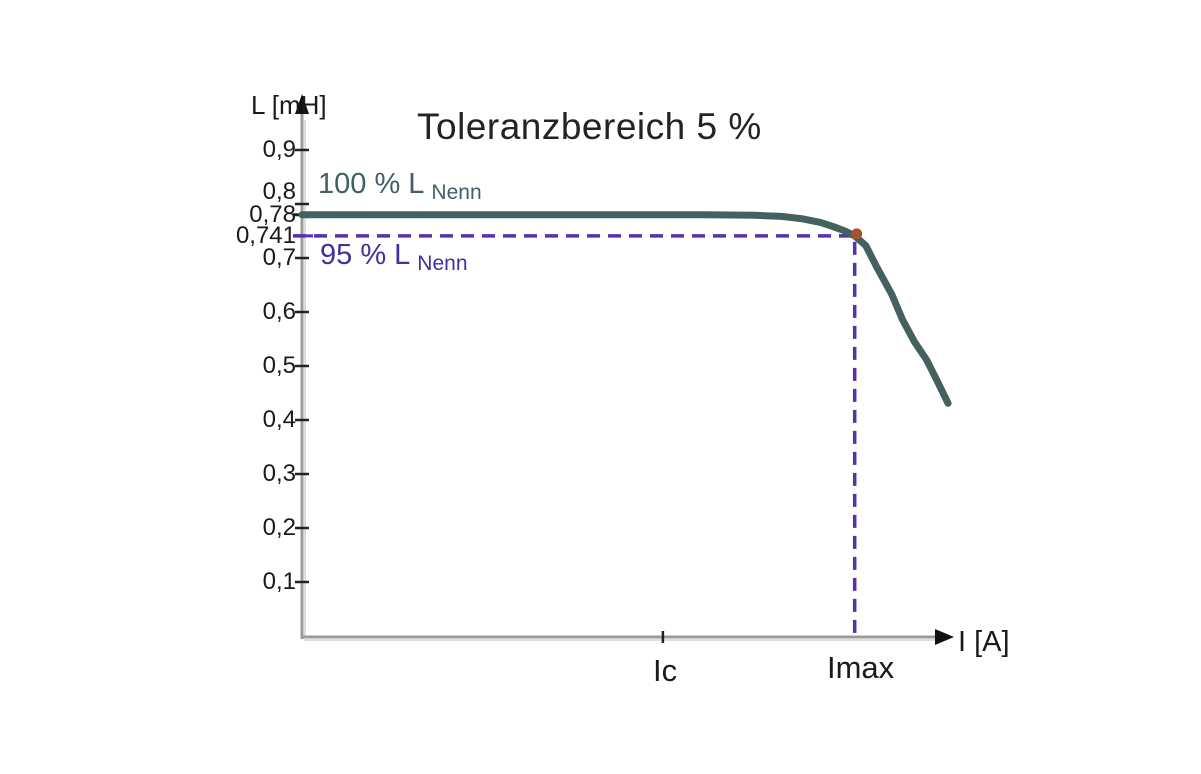  I want to click on annotation-100-percent-text: 100 % L, so click(371, 184).